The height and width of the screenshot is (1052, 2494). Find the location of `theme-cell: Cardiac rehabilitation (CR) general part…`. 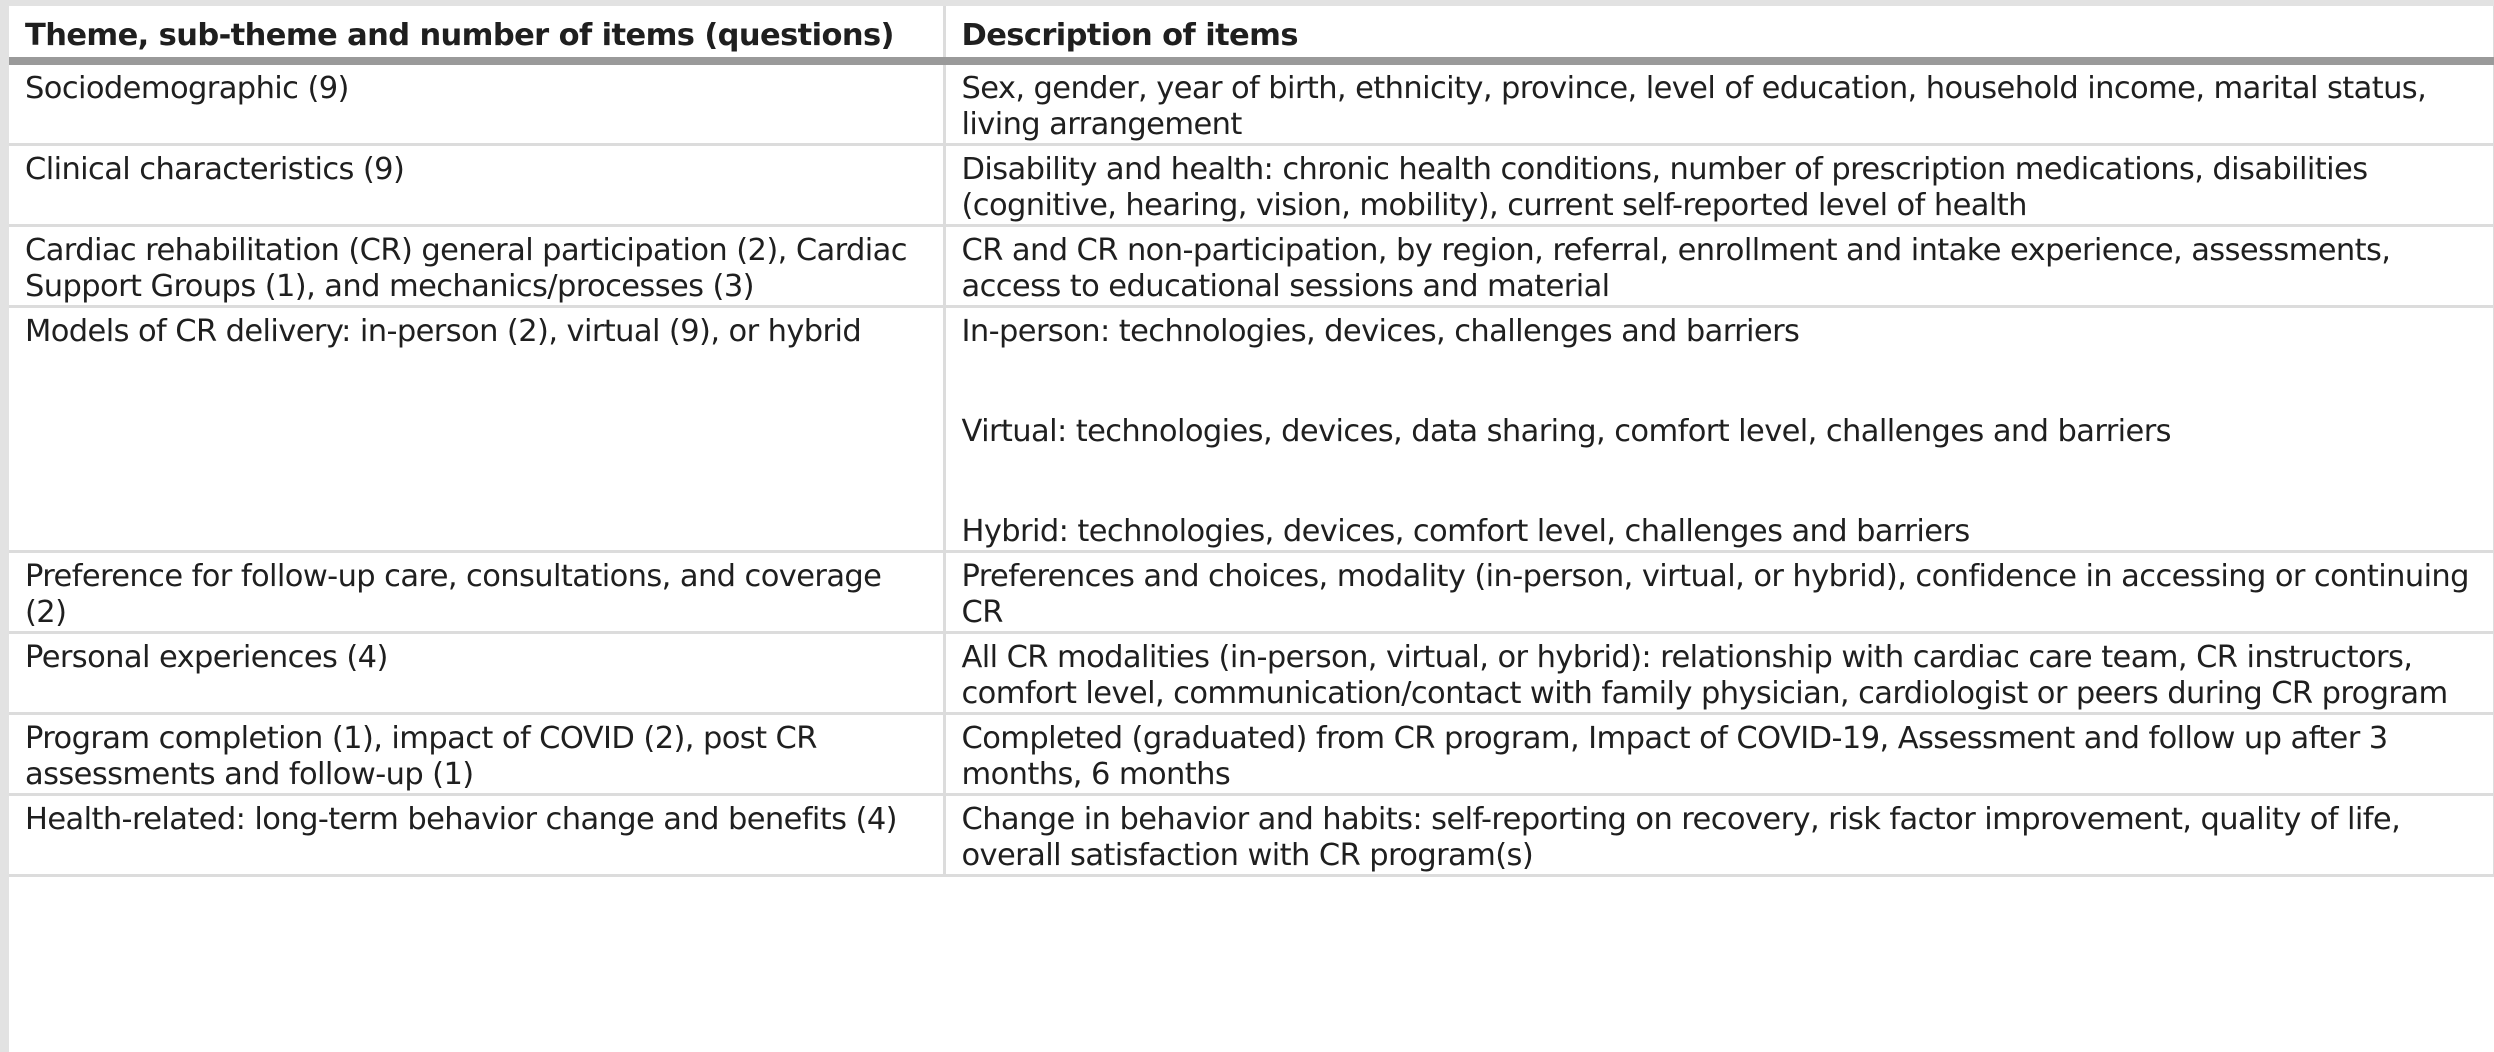

theme-cell: Cardiac rehabilitation (CR) general part… is located at coordinates (477, 266).